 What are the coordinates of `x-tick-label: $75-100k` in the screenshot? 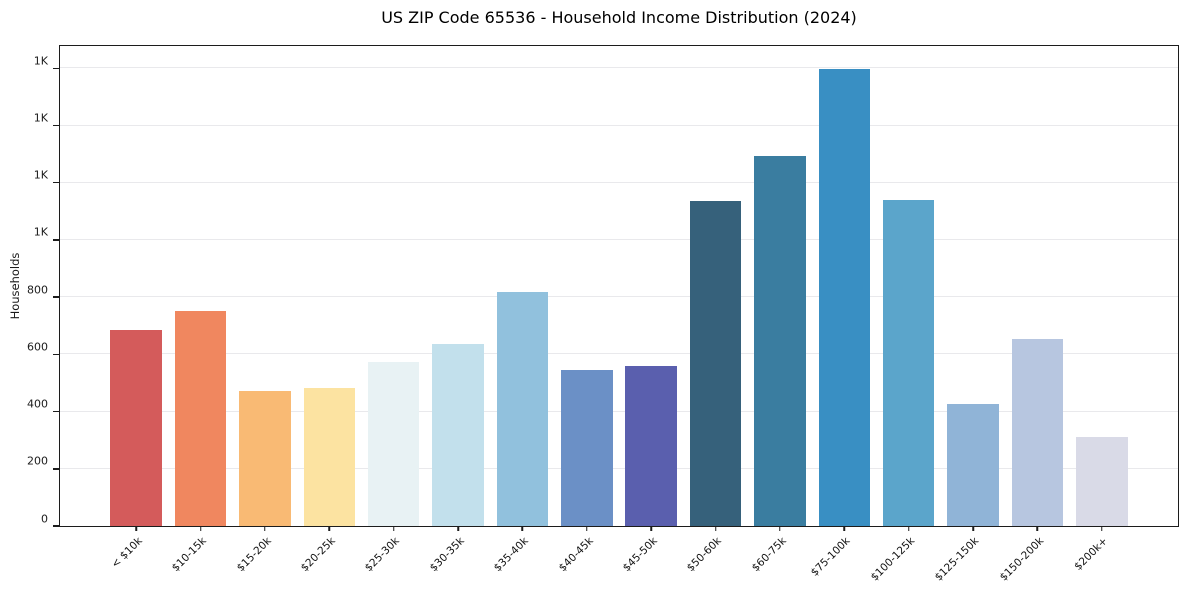 It's located at (830, 557).